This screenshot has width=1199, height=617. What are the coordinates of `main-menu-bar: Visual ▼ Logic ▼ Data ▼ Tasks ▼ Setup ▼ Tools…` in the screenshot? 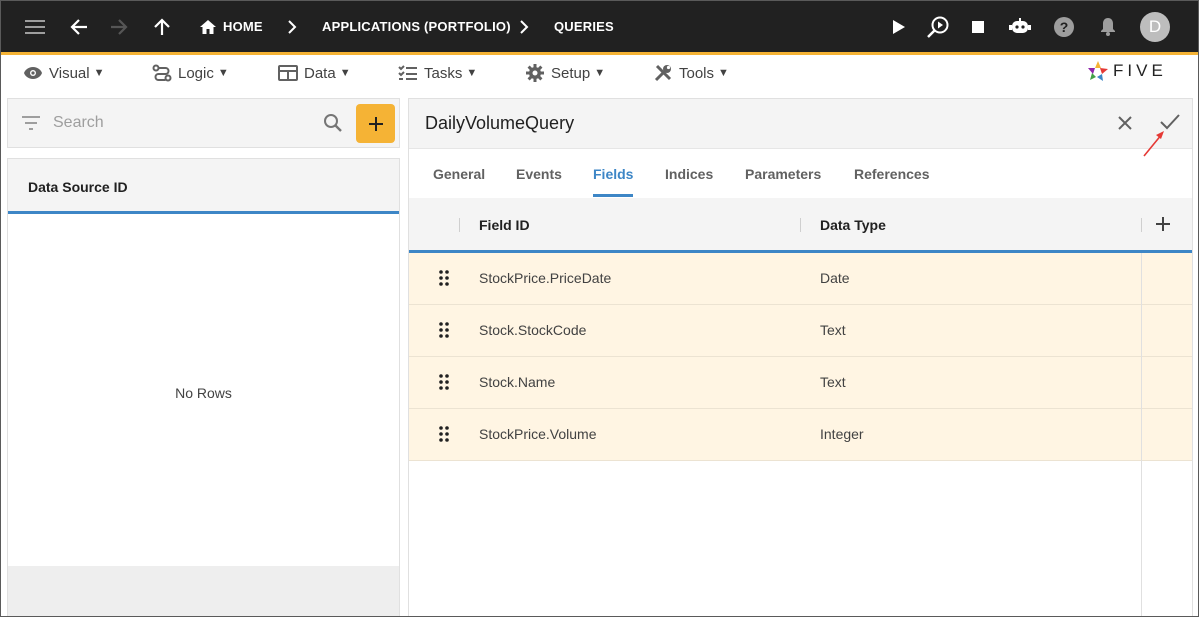 It's located at (599, 75).